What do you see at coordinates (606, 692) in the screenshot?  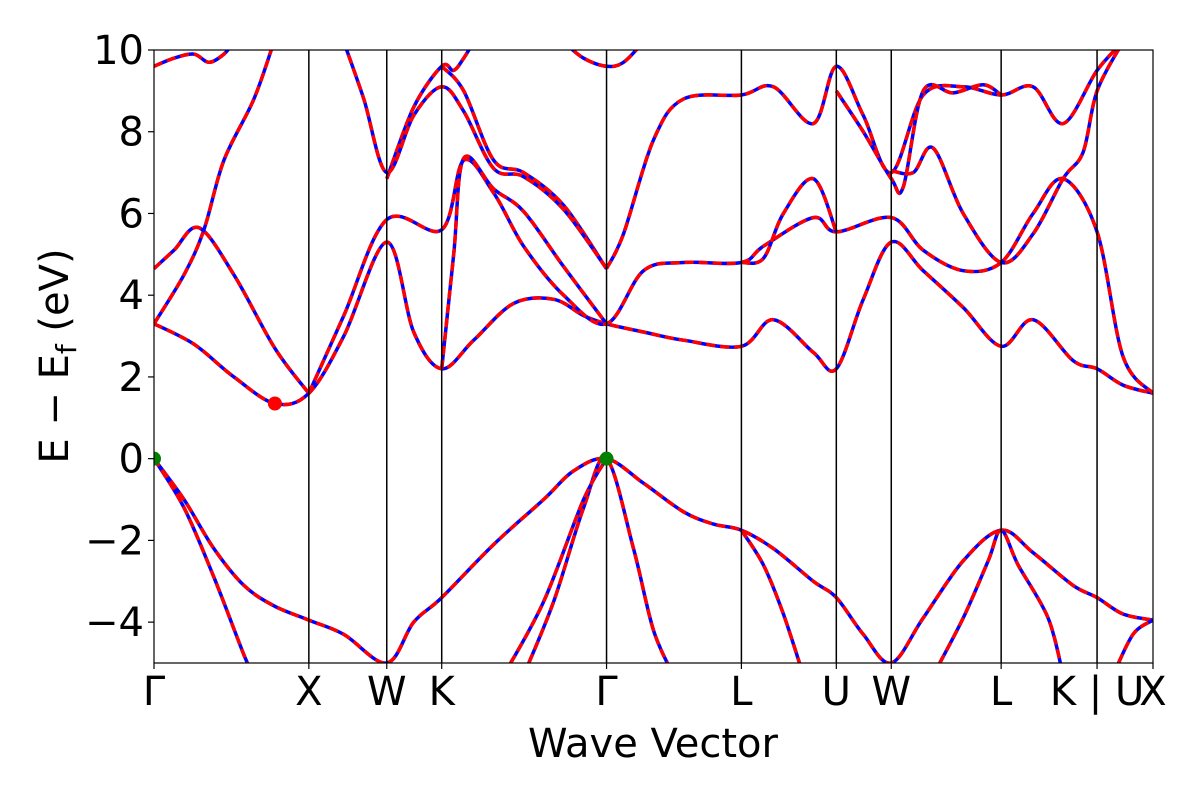 I see `x-tick-label-4: Γ` at bounding box center [606, 692].